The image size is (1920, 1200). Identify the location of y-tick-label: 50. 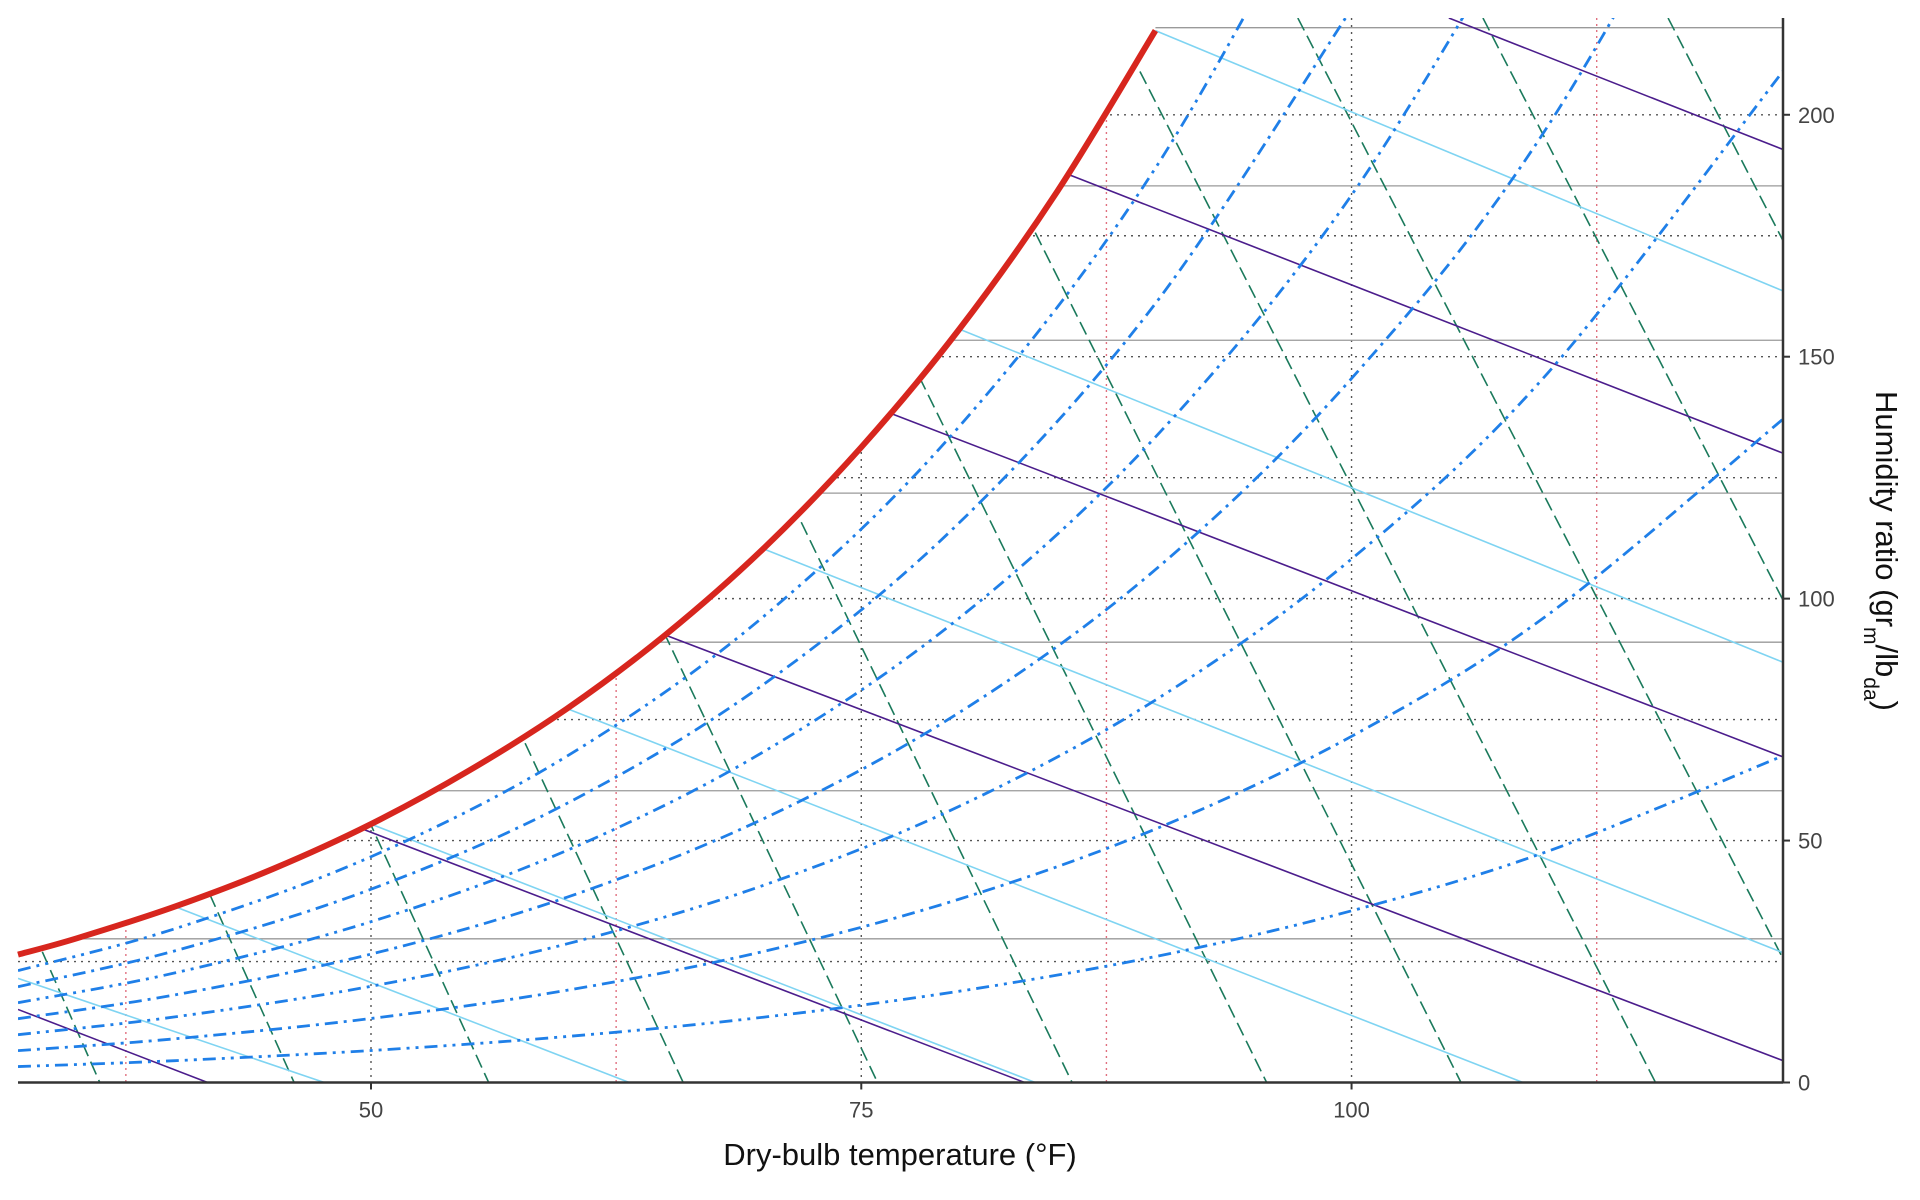
(1810, 841).